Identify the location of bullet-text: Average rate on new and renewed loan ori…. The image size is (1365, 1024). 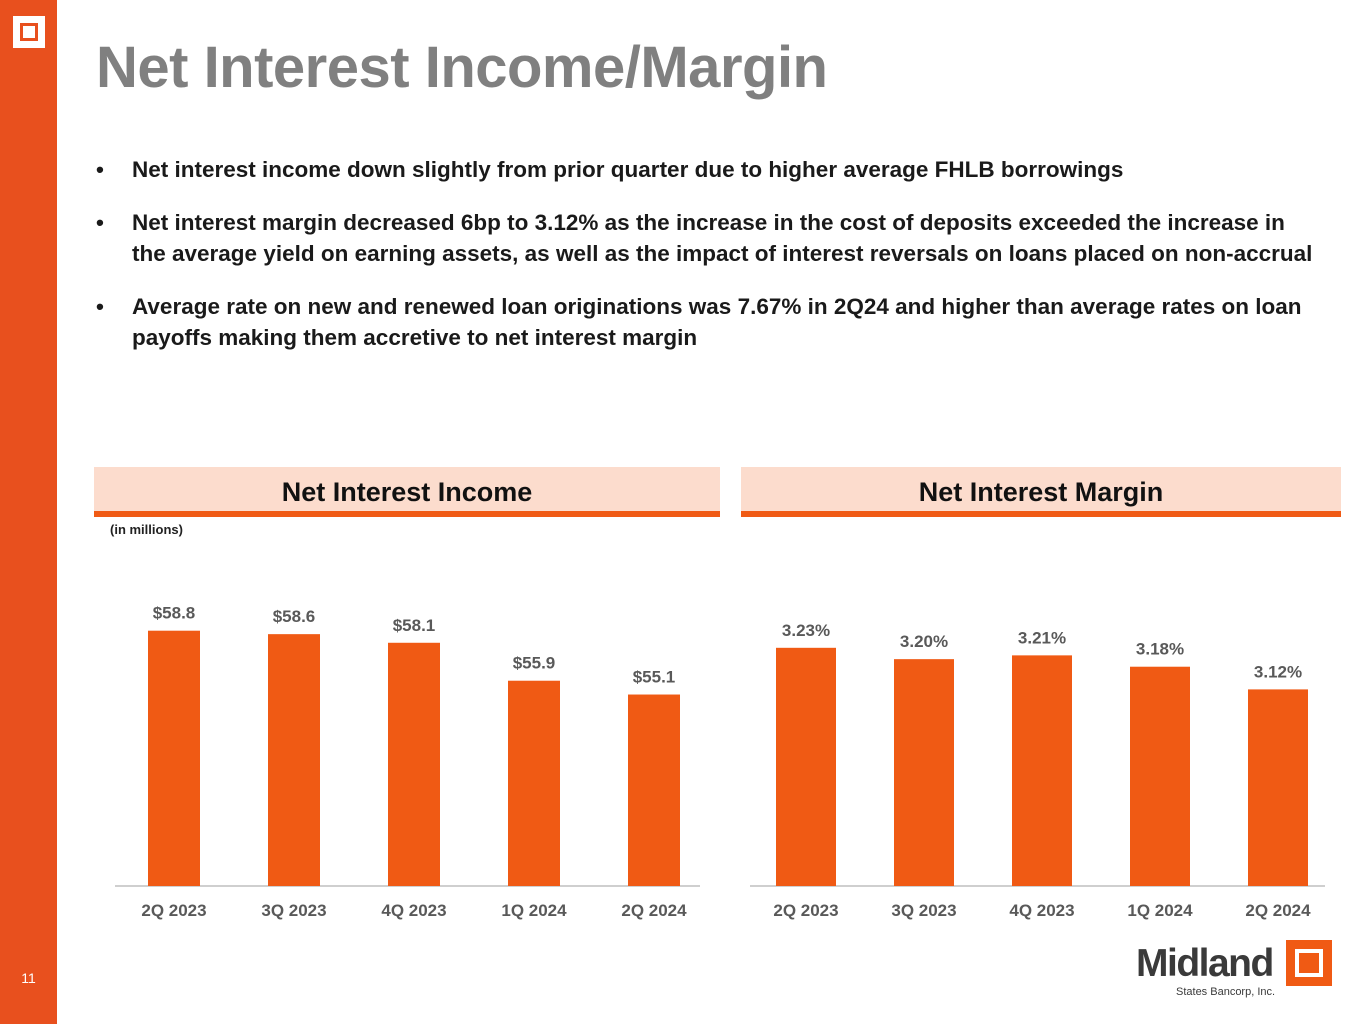
(717, 322).